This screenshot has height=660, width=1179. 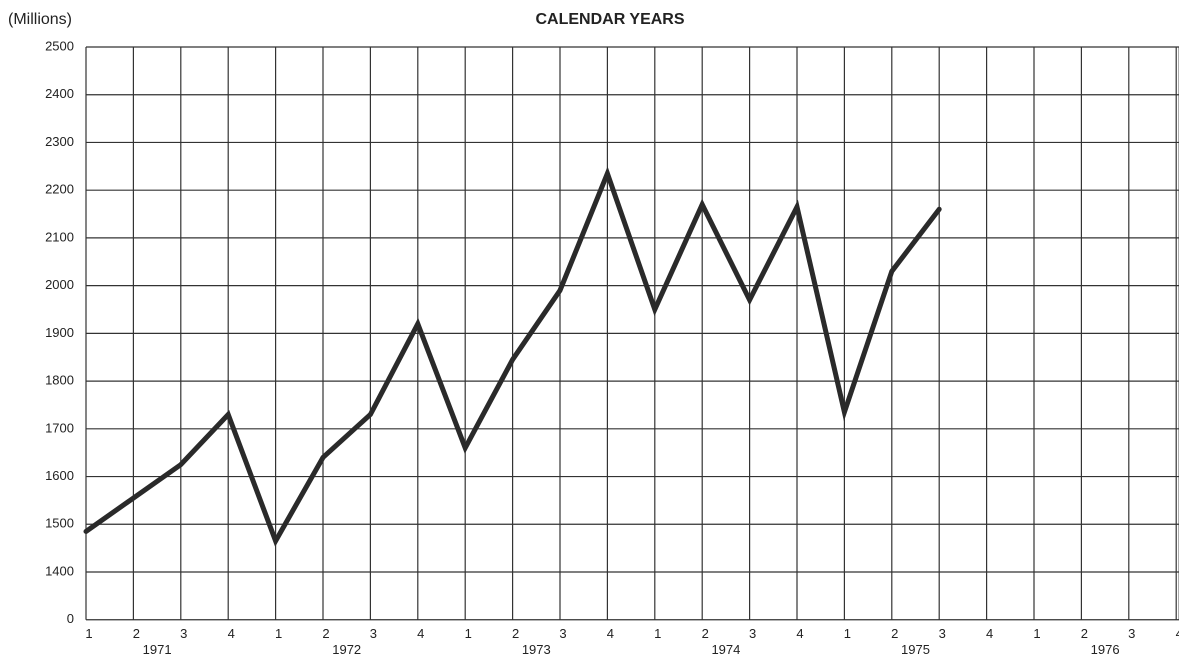 What do you see at coordinates (725, 649) in the screenshot?
I see `year-label: 1974` at bounding box center [725, 649].